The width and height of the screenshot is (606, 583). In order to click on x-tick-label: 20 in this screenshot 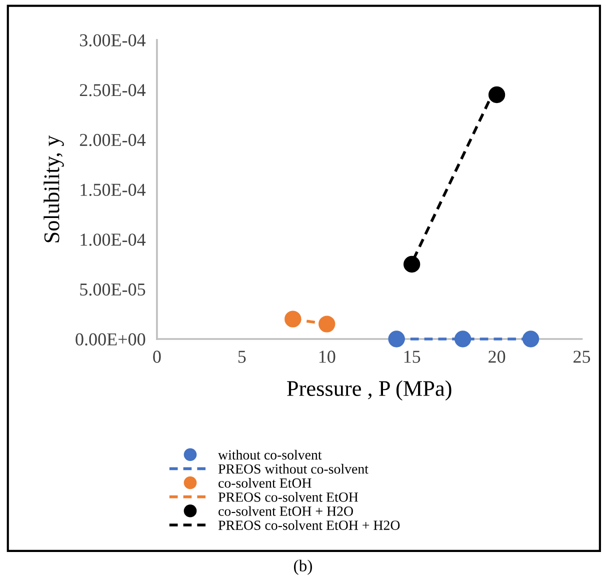, I will do `click(497, 356)`.